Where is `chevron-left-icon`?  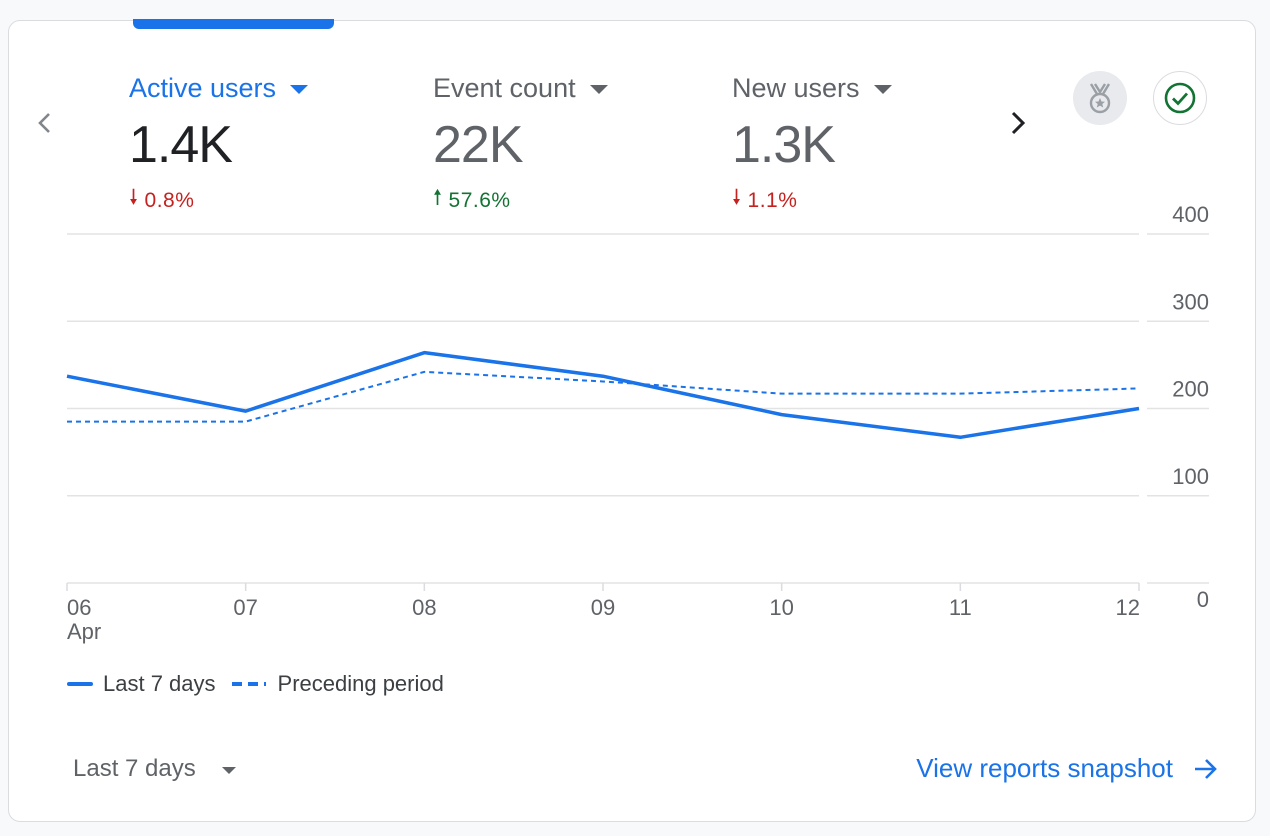 chevron-left-icon is located at coordinates (45, 123).